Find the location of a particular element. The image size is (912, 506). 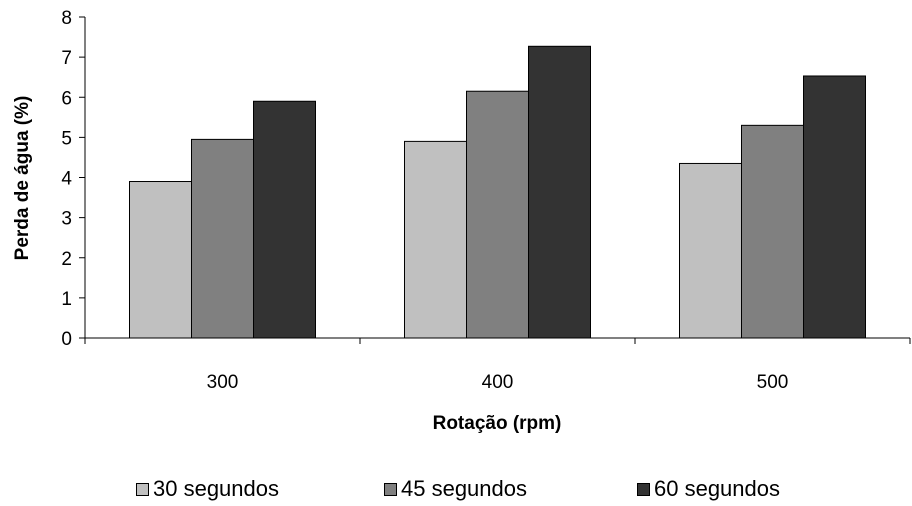

legend-item: 30 segundos is located at coordinates (207, 489).